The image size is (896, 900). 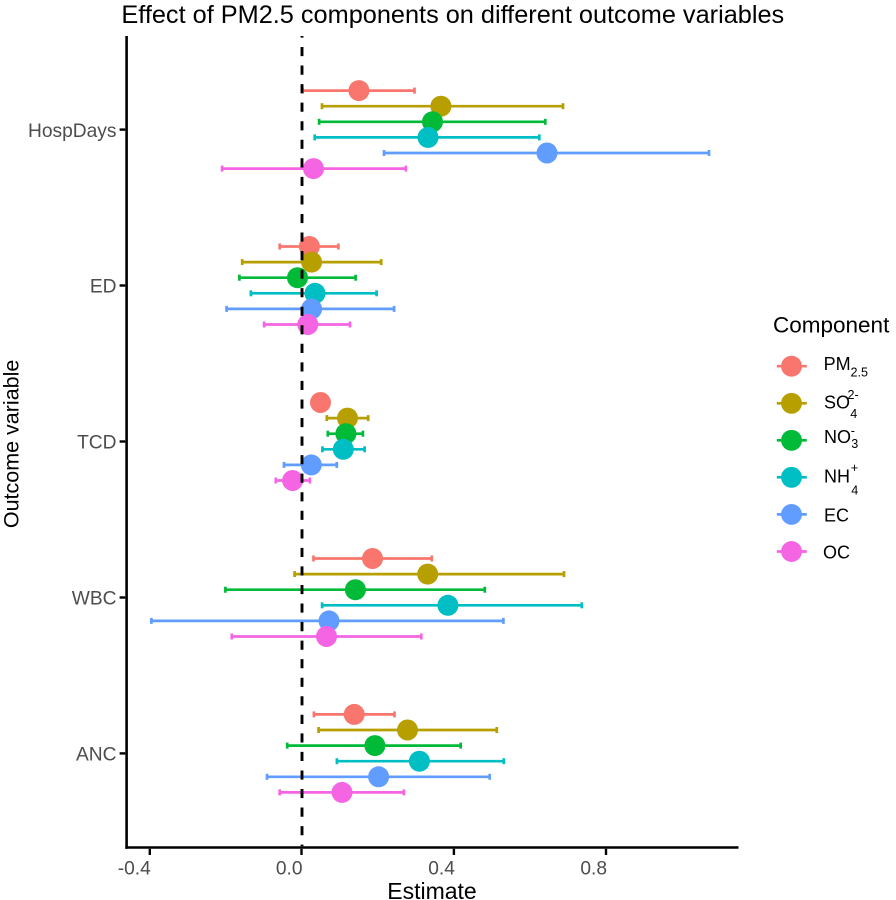 What do you see at coordinates (72, 131) in the screenshot?
I see `svg-text: HospDays` at bounding box center [72, 131].